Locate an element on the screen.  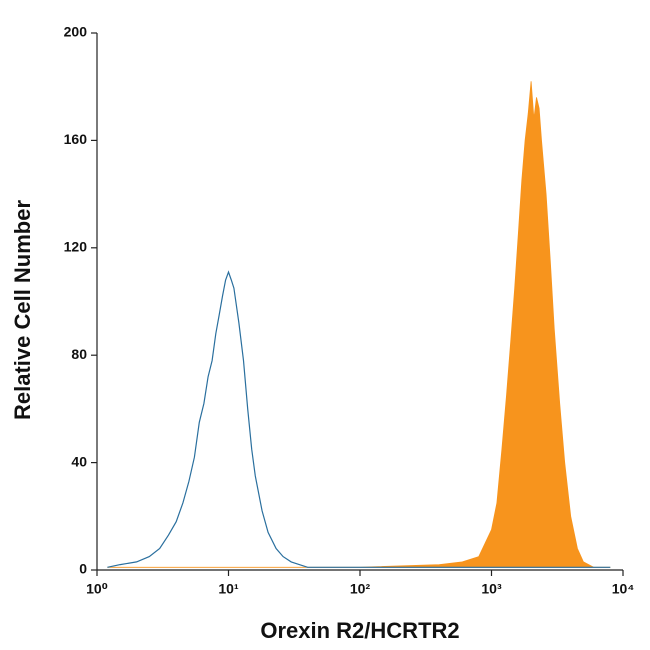
x-tick-label: 10¹ is located at coordinates (228, 589).